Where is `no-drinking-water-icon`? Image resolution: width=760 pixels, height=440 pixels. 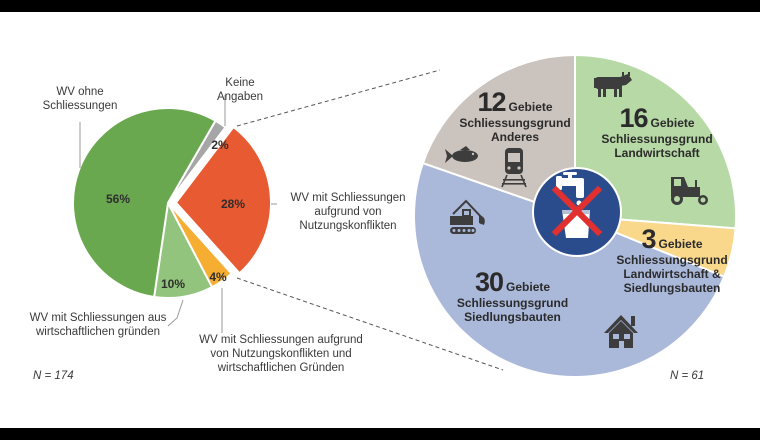
no-drinking-water-icon is located at coordinates (577, 212).